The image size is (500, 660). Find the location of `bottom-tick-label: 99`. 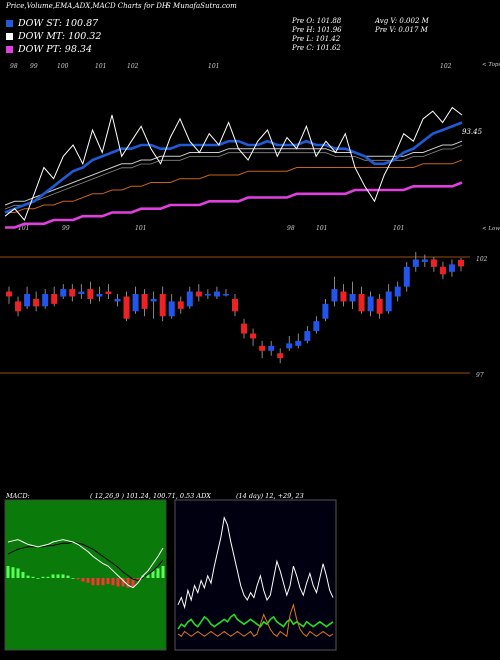

bottom-tick-label: 99 is located at coordinates (66, 228).